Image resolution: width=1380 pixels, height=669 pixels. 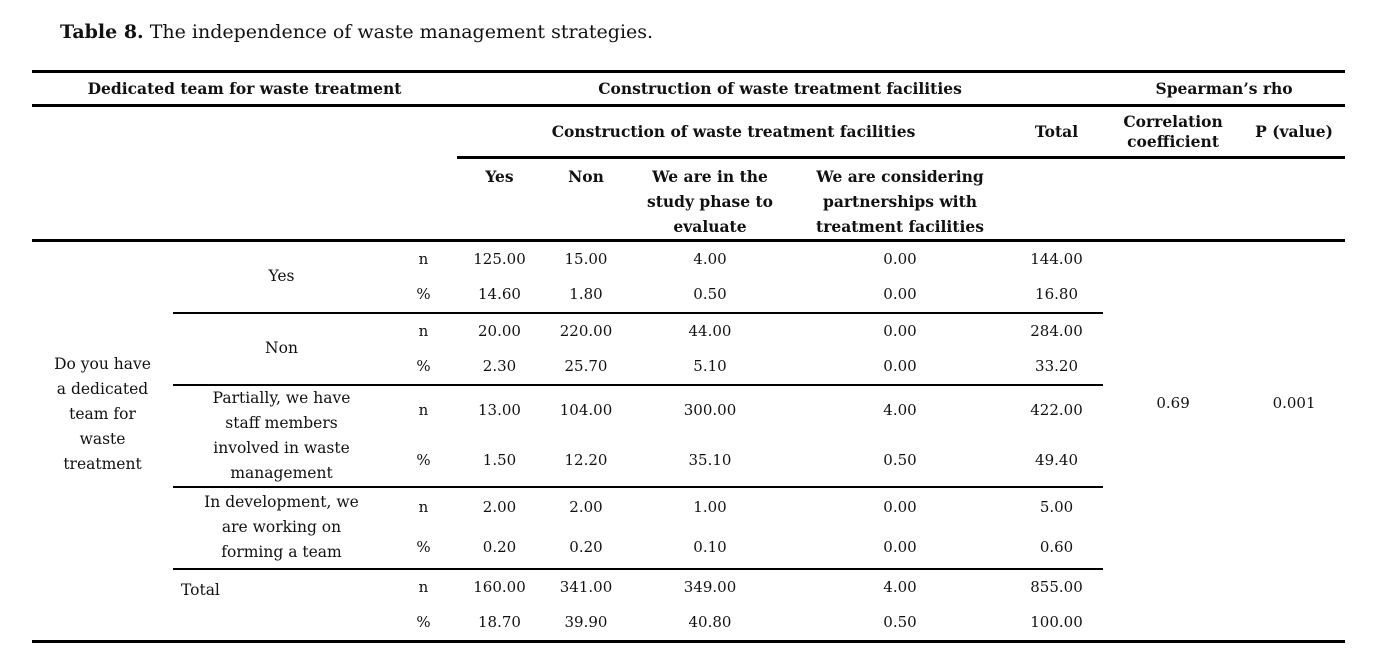 I want to click on table-cell: 39.90, so click(x=586, y=622).